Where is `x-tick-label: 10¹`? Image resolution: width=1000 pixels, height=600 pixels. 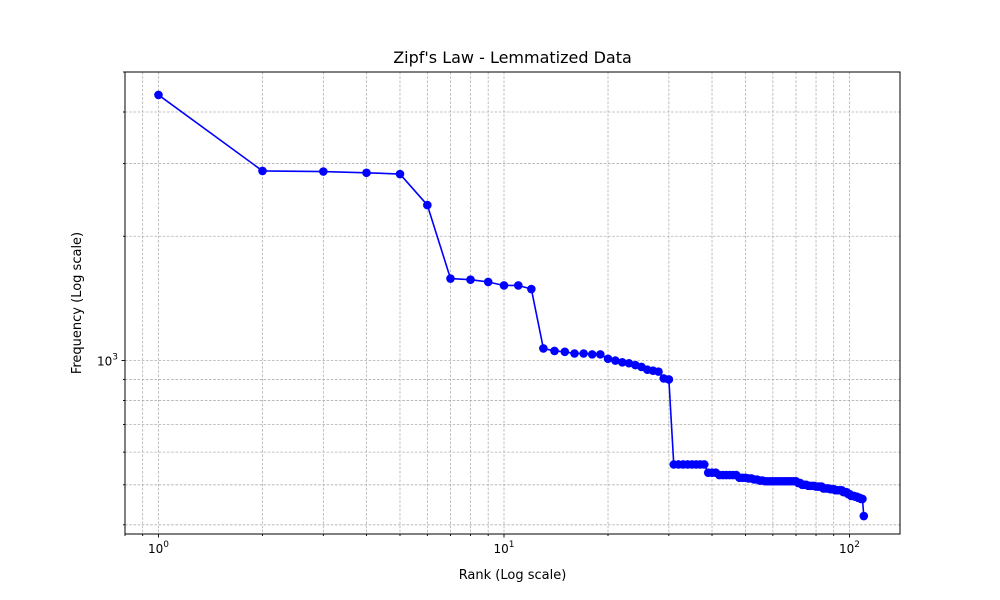
x-tick-label: 10¹ is located at coordinates (503, 548).